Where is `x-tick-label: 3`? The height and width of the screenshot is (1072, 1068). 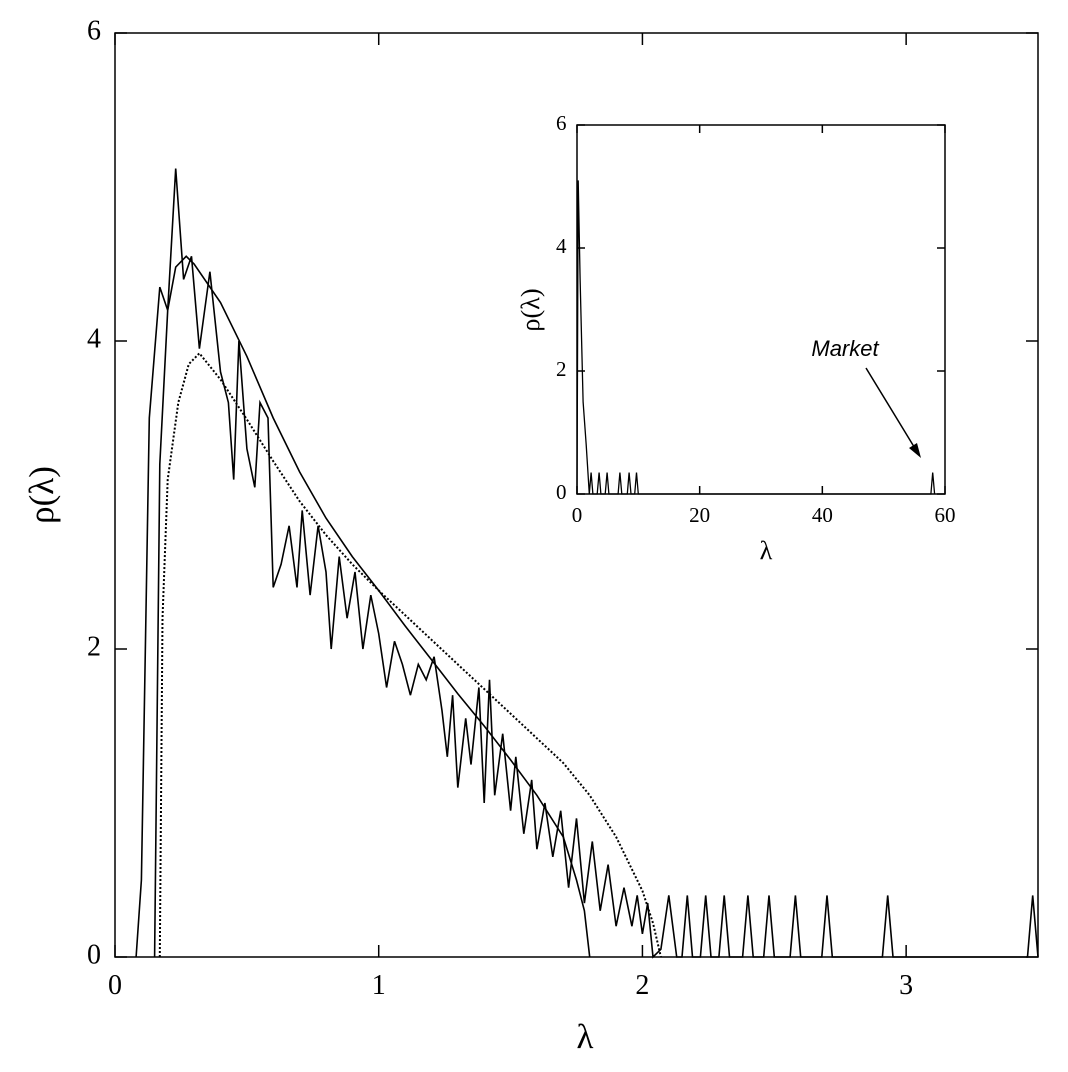 x-tick-label: 3 is located at coordinates (906, 985).